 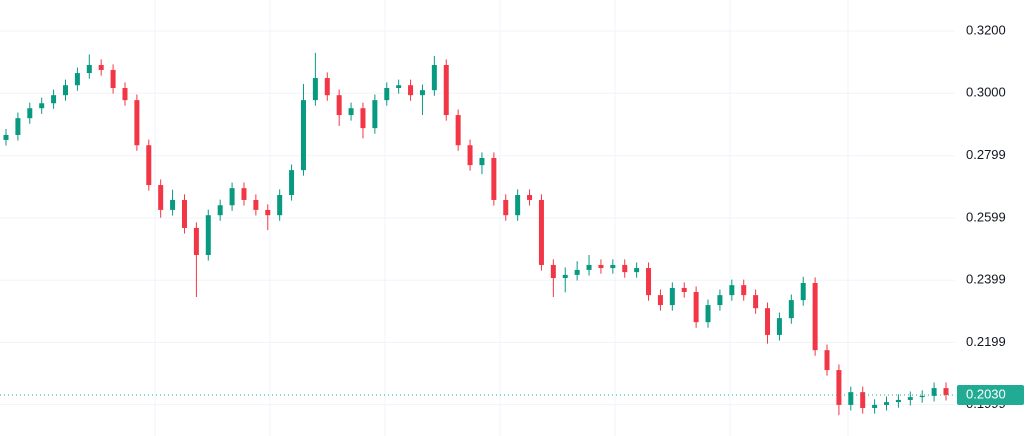 What do you see at coordinates (986, 341) in the screenshot?
I see `y-tick-label: 0.2199` at bounding box center [986, 341].